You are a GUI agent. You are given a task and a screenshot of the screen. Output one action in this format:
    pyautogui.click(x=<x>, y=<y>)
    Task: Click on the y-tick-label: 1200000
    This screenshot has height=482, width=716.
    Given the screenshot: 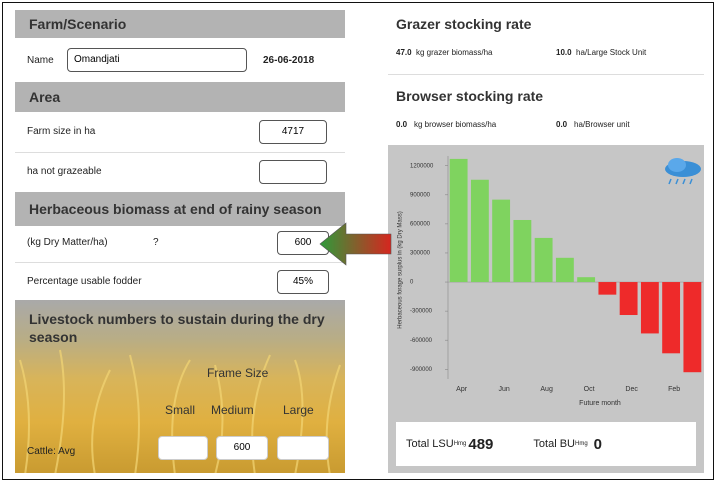 What is the action you would take?
    pyautogui.click(x=422, y=166)
    